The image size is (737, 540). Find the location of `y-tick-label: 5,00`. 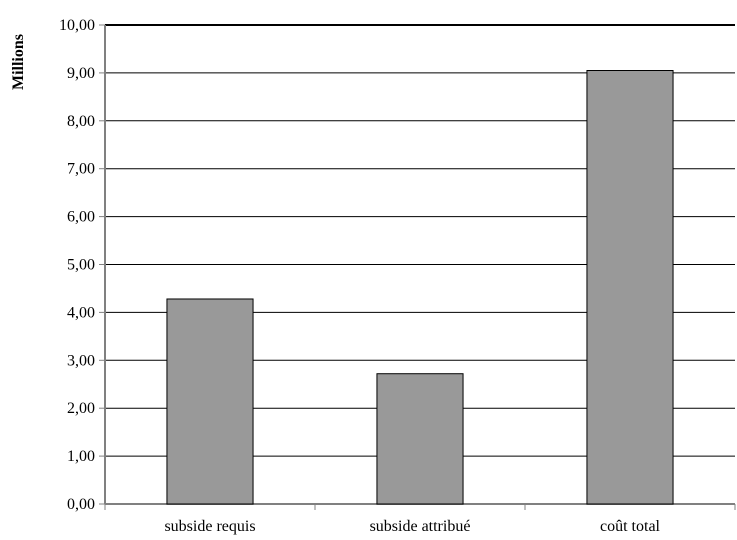

y-tick-label: 5,00 is located at coordinates (81, 265).